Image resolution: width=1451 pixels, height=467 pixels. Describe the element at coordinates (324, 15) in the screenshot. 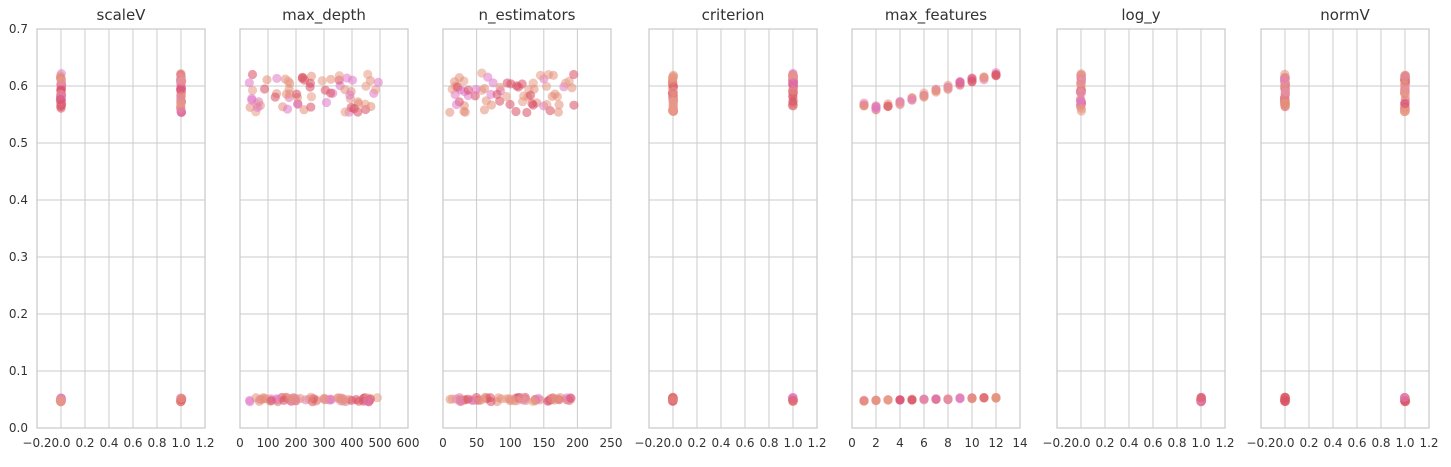

I see `subplot-title: max_depth` at that location.